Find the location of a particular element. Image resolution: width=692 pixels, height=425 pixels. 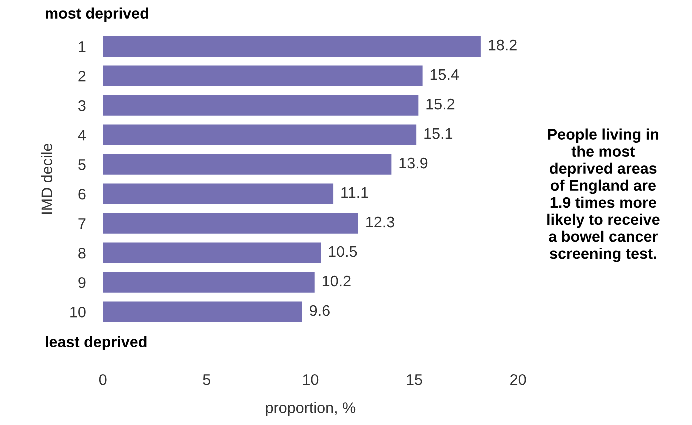

x-tick-label: 15 is located at coordinates (414, 380).